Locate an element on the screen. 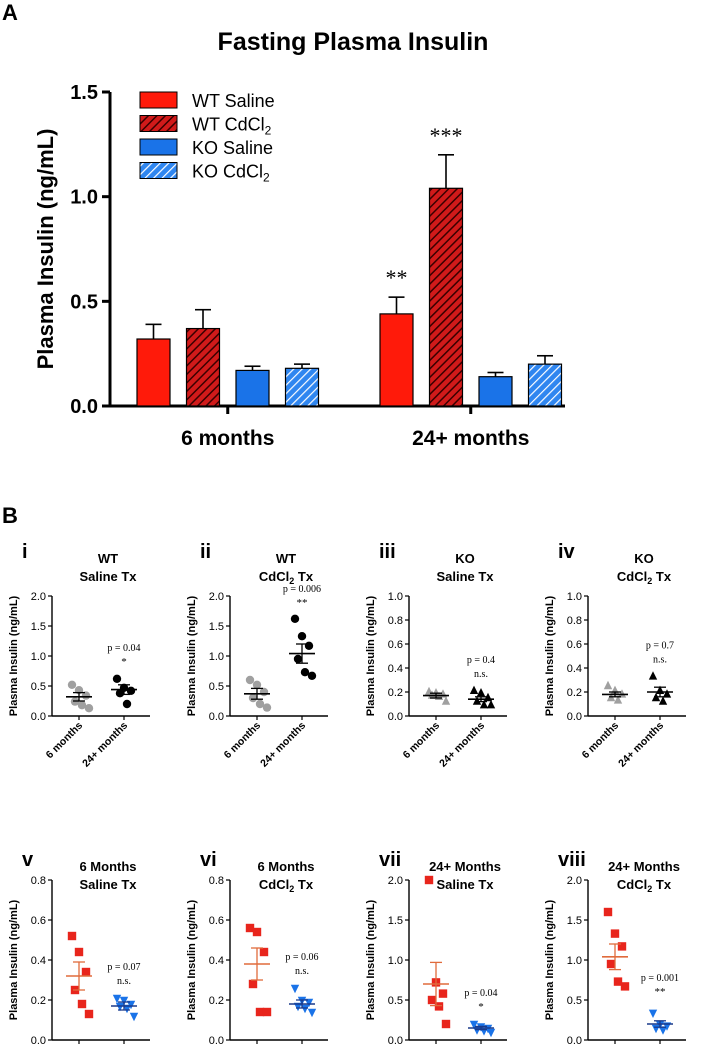  p-value-label: p = 0.006 is located at coordinates (302, 589).